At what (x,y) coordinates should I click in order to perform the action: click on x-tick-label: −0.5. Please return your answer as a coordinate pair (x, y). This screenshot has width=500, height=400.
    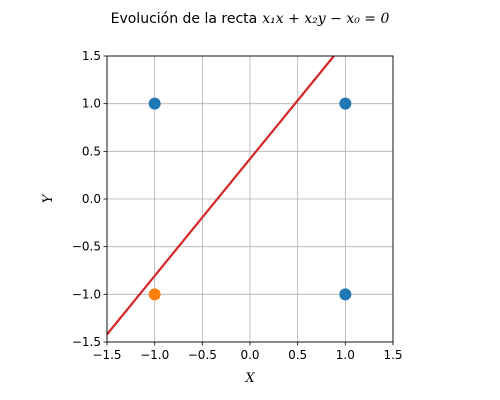
    Looking at the image, I should click on (202, 355).